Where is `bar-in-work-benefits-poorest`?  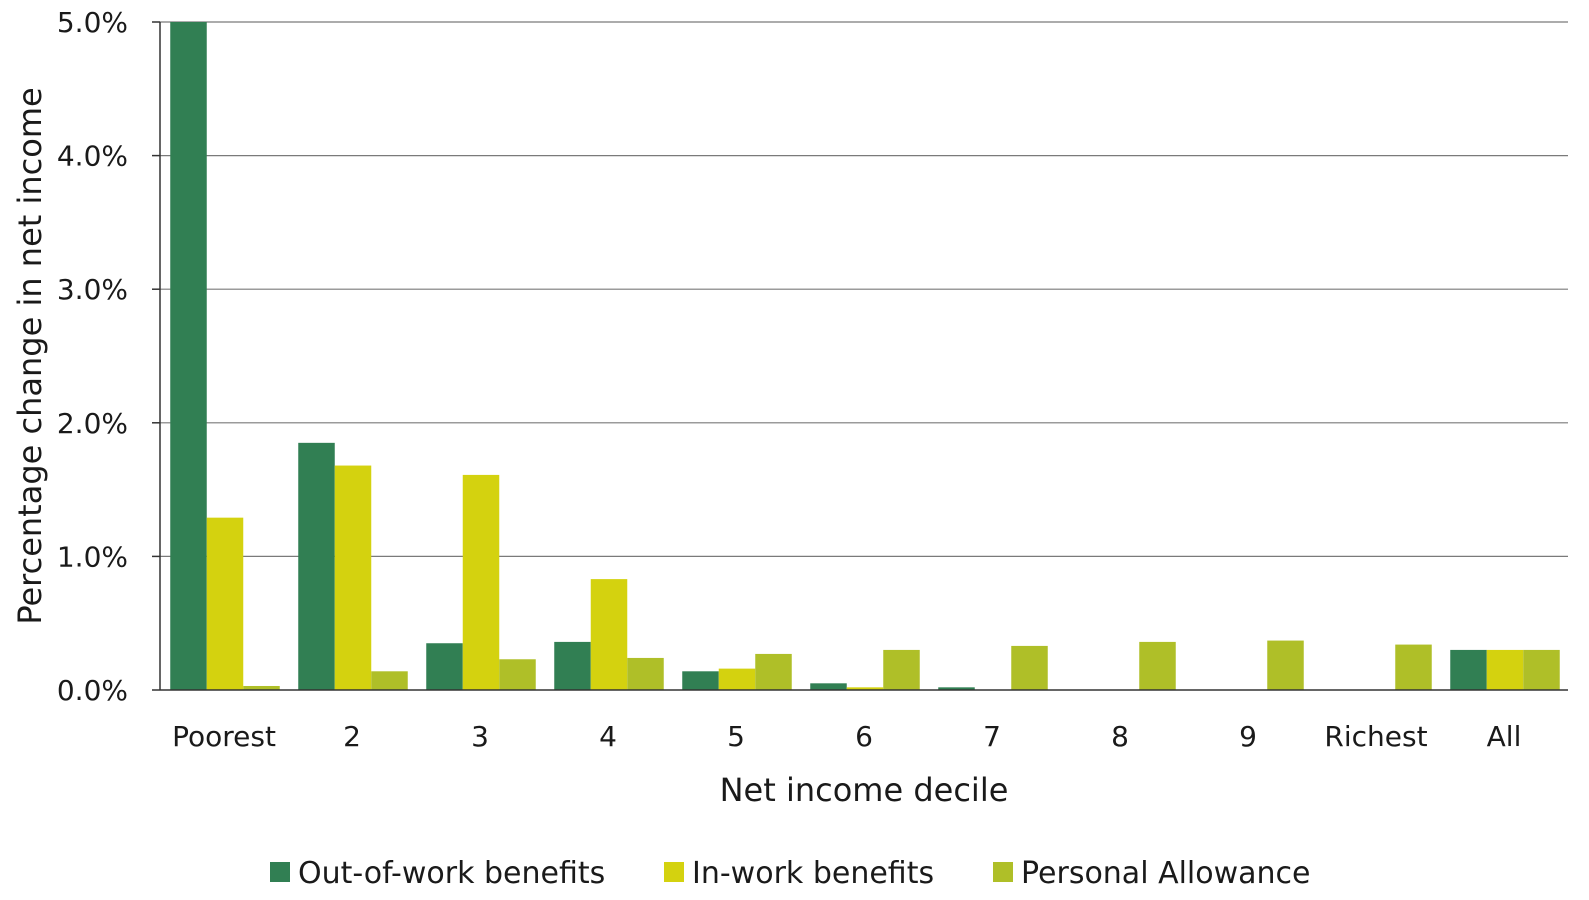
bar-in-work-benefits-poorest is located at coordinates (225, 603).